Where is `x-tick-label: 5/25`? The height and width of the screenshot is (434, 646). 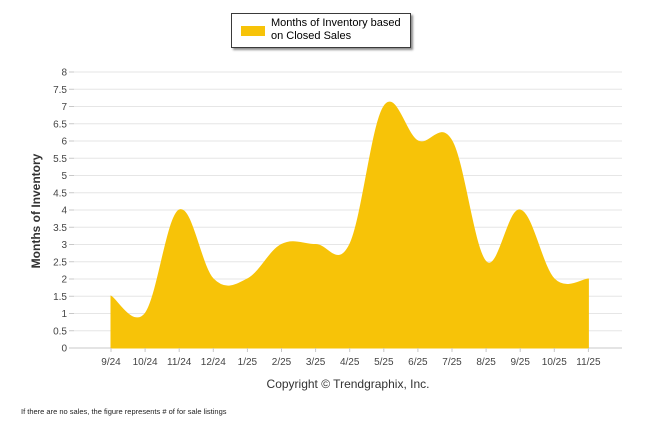
x-tick-label: 5/25 is located at coordinates (384, 362).